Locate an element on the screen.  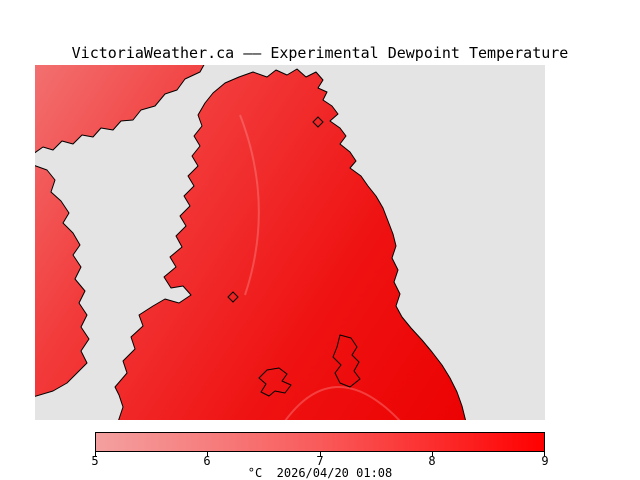
colorbar-tick-label: 8 is located at coordinates (432, 461).